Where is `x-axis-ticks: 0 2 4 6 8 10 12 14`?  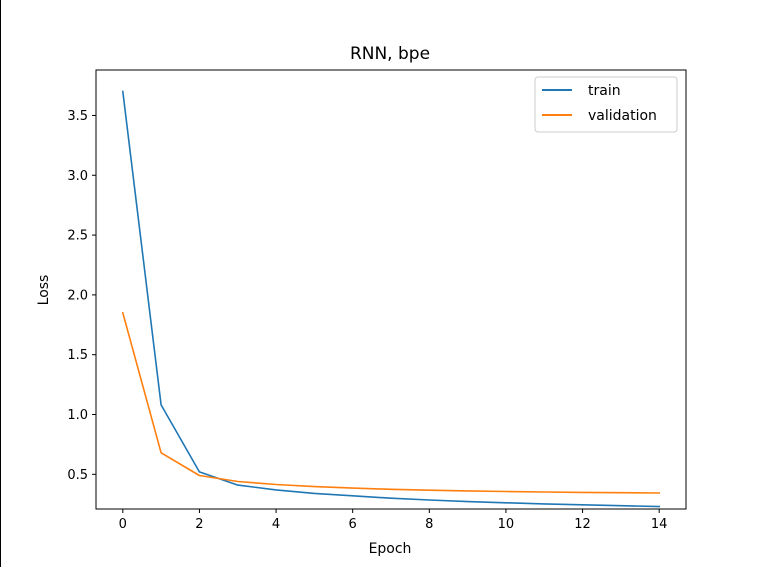 x-axis-ticks: 0 2 4 6 8 10 12 14 is located at coordinates (393, 520).